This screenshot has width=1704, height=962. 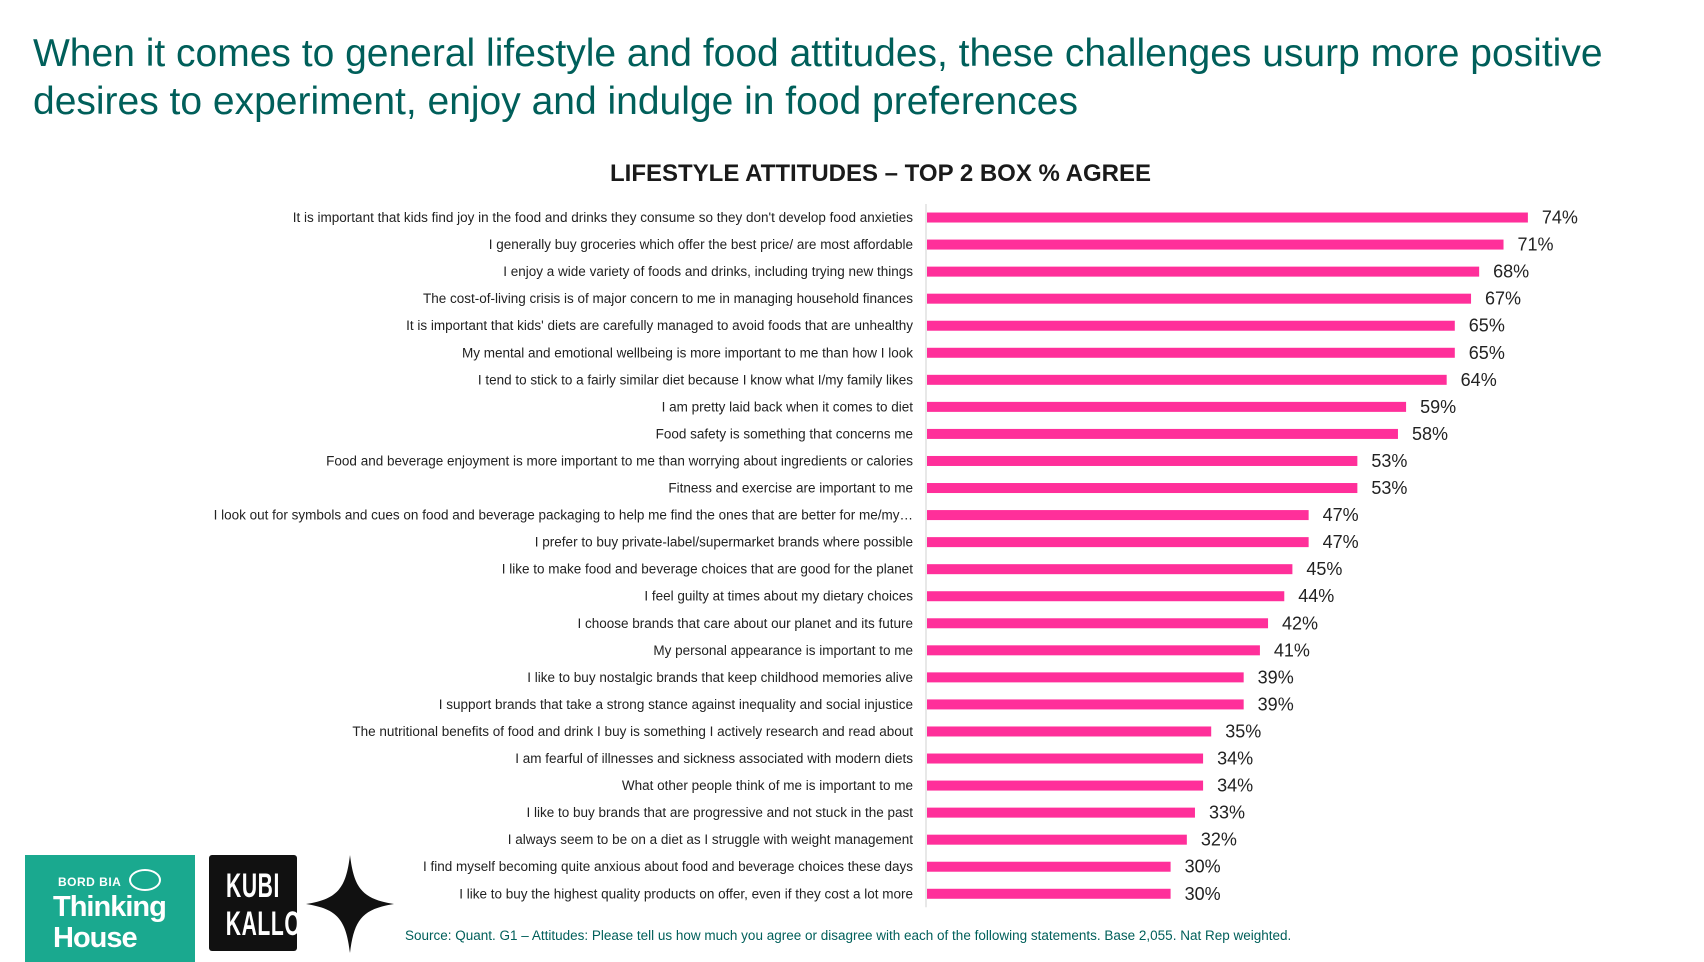 What do you see at coordinates (1438, 407) in the screenshot?
I see `data-label: 59%` at bounding box center [1438, 407].